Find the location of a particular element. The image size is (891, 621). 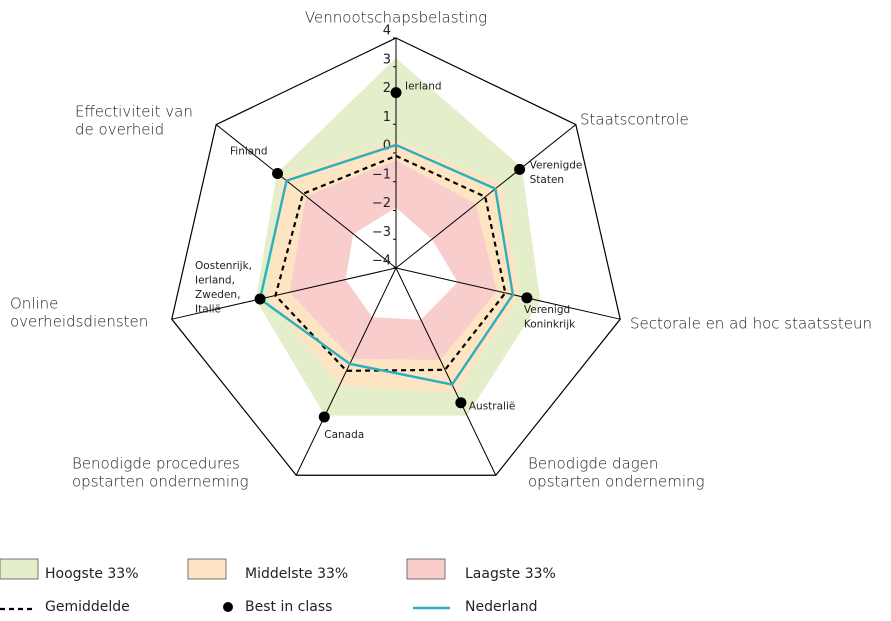

axis-label: Sectorale en ad hoc staatssteun is located at coordinates (751, 324).